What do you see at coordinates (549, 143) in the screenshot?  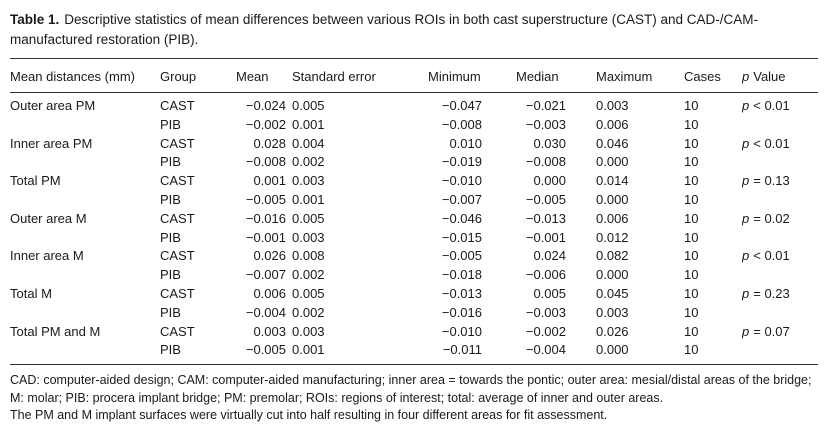 I see `cell-median: 0.030` at bounding box center [549, 143].